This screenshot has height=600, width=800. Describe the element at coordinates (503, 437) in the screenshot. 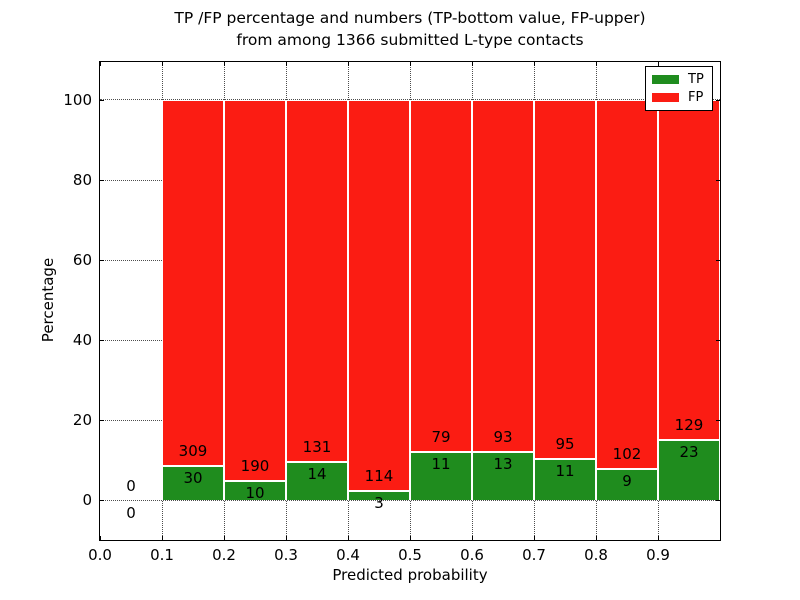

I see `fp-count-label: 93` at that location.